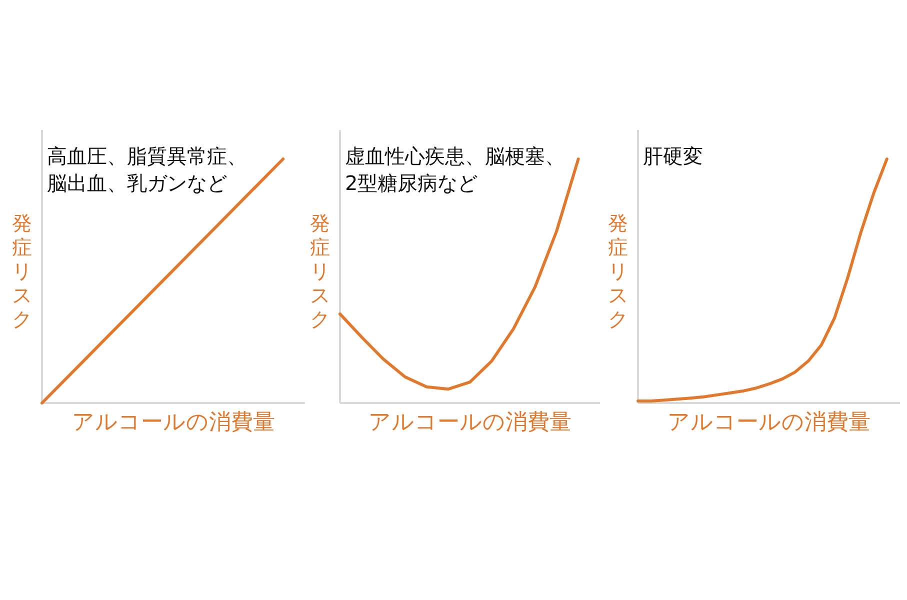 The image size is (907, 600). I want to click on chart-title: 肝硬変, so click(673, 156).